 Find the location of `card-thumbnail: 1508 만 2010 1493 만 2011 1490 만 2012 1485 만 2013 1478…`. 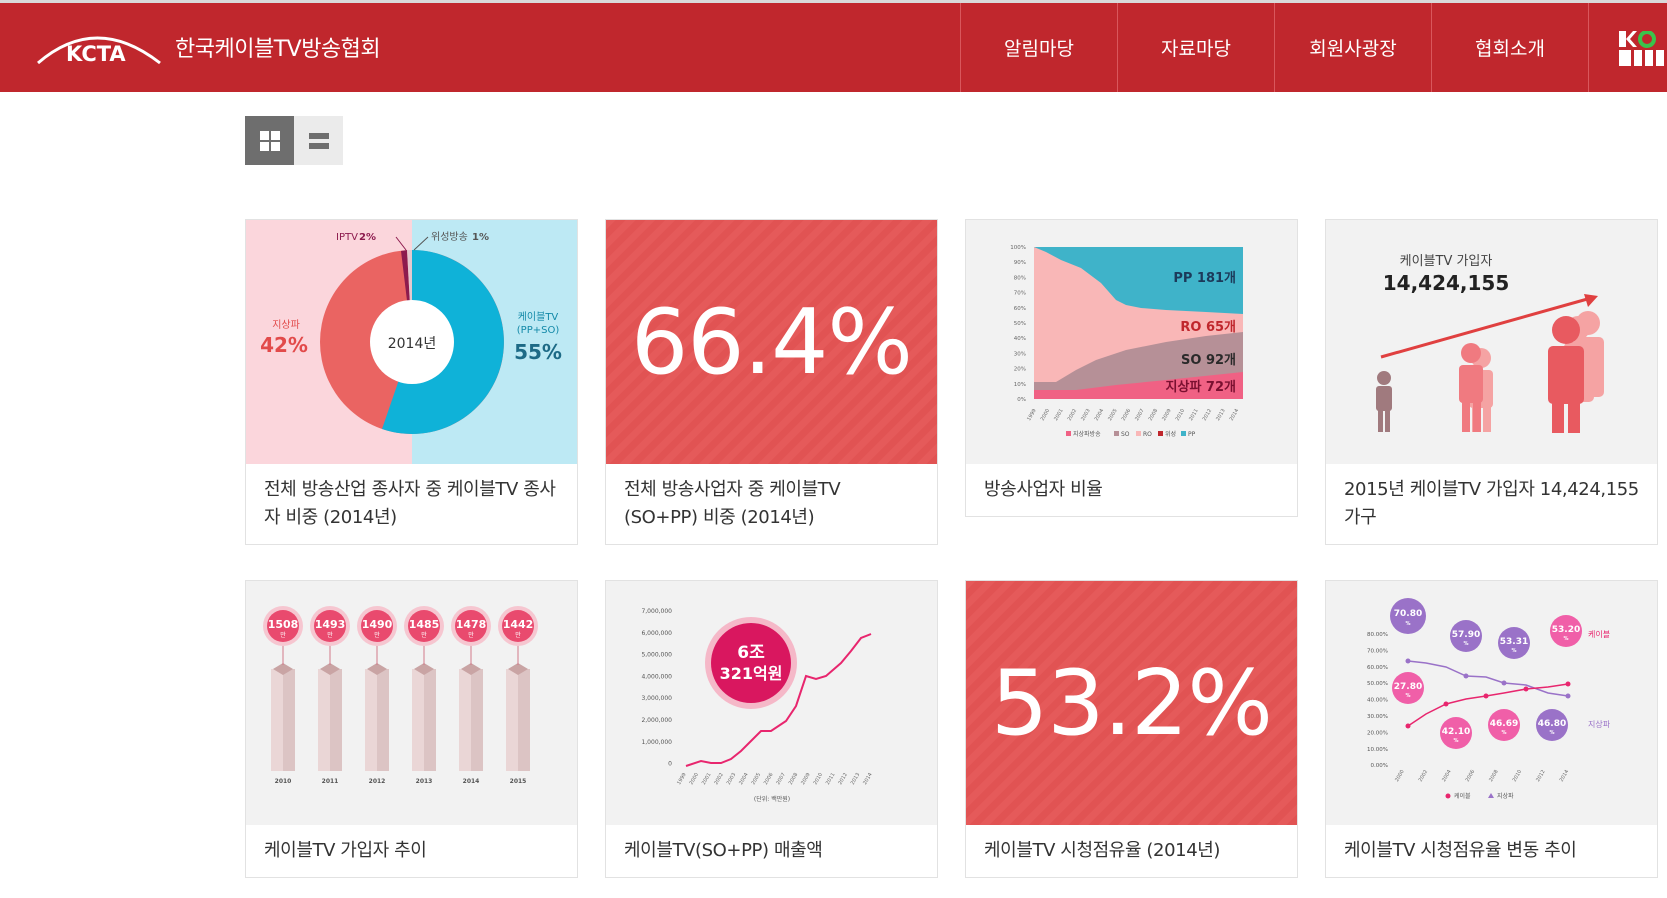

card-thumbnail: 1508 만 2010 1493 만 2011 1490 만 2012 1485 만 2013 1478… is located at coordinates (411, 703).